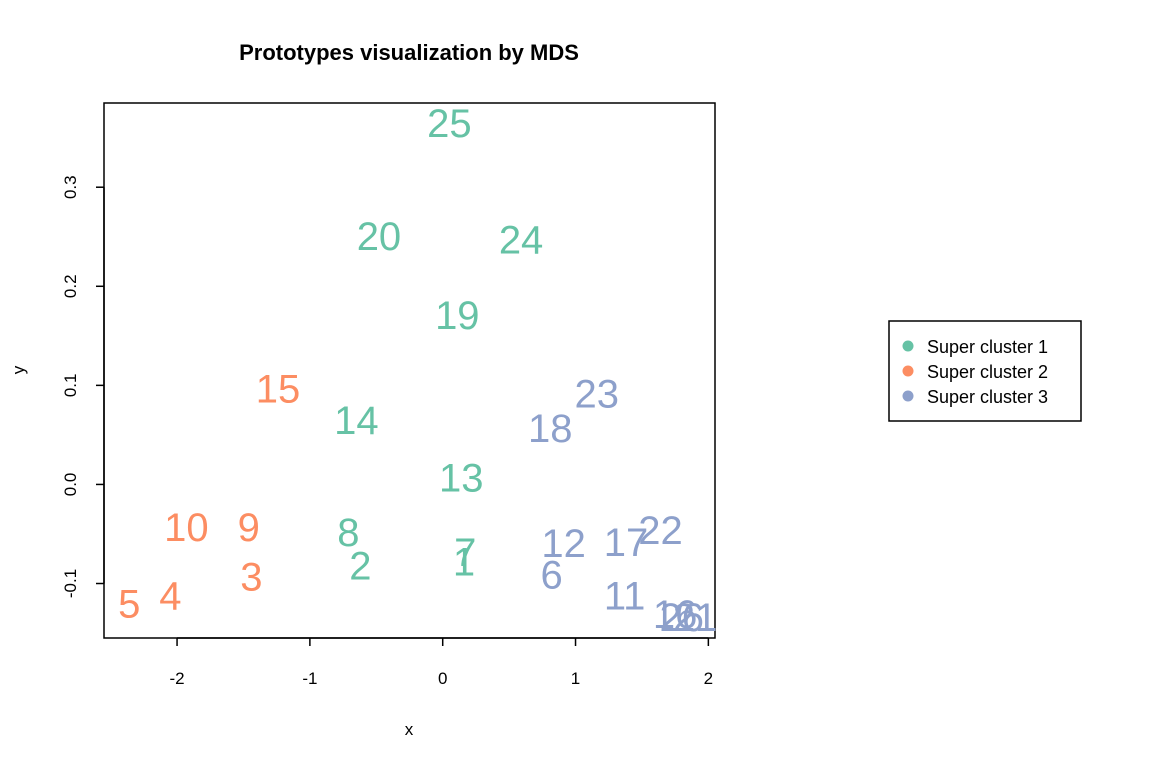 The width and height of the screenshot is (1152, 768). What do you see at coordinates (625, 596) in the screenshot?
I see `point-label-11: 11` at bounding box center [625, 596].